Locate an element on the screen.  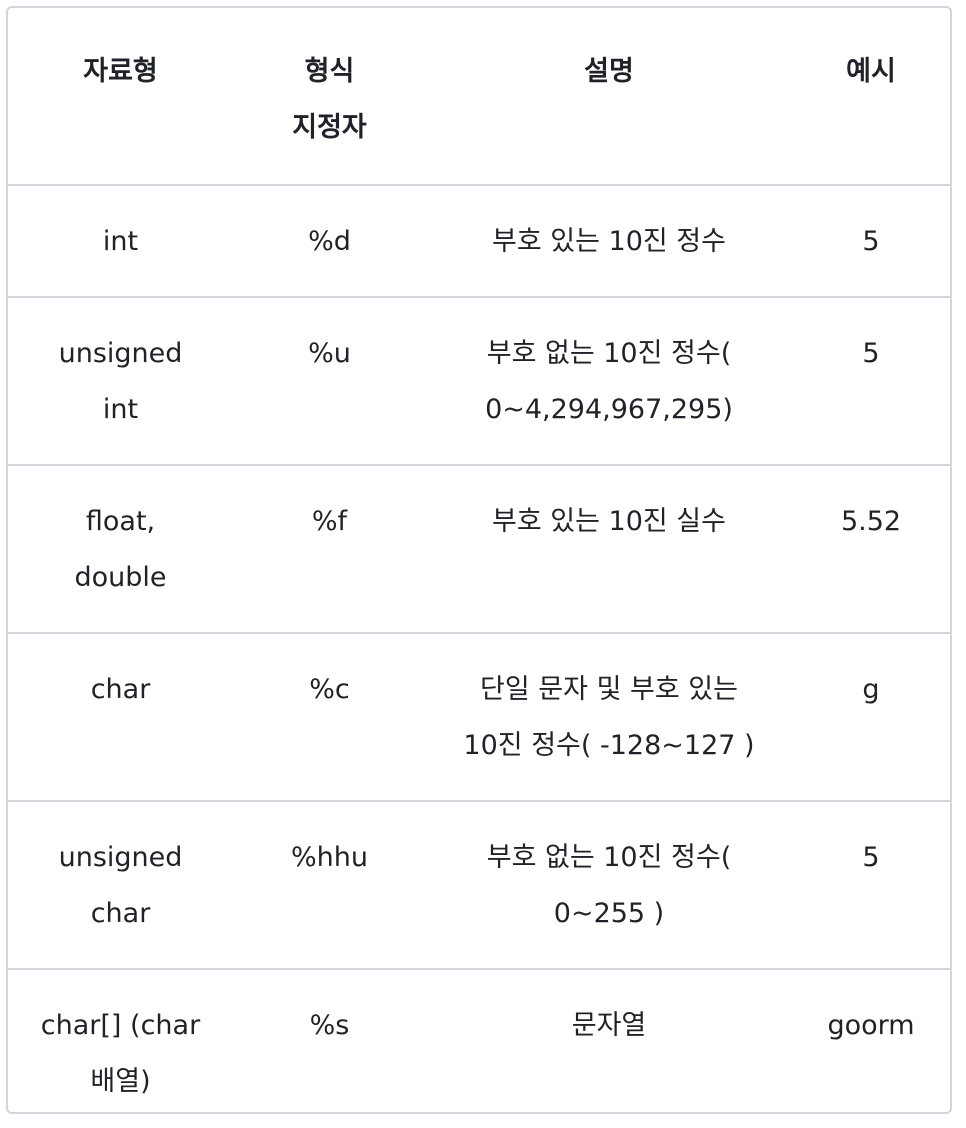
cell-line: goorm is located at coordinates (871, 1025).